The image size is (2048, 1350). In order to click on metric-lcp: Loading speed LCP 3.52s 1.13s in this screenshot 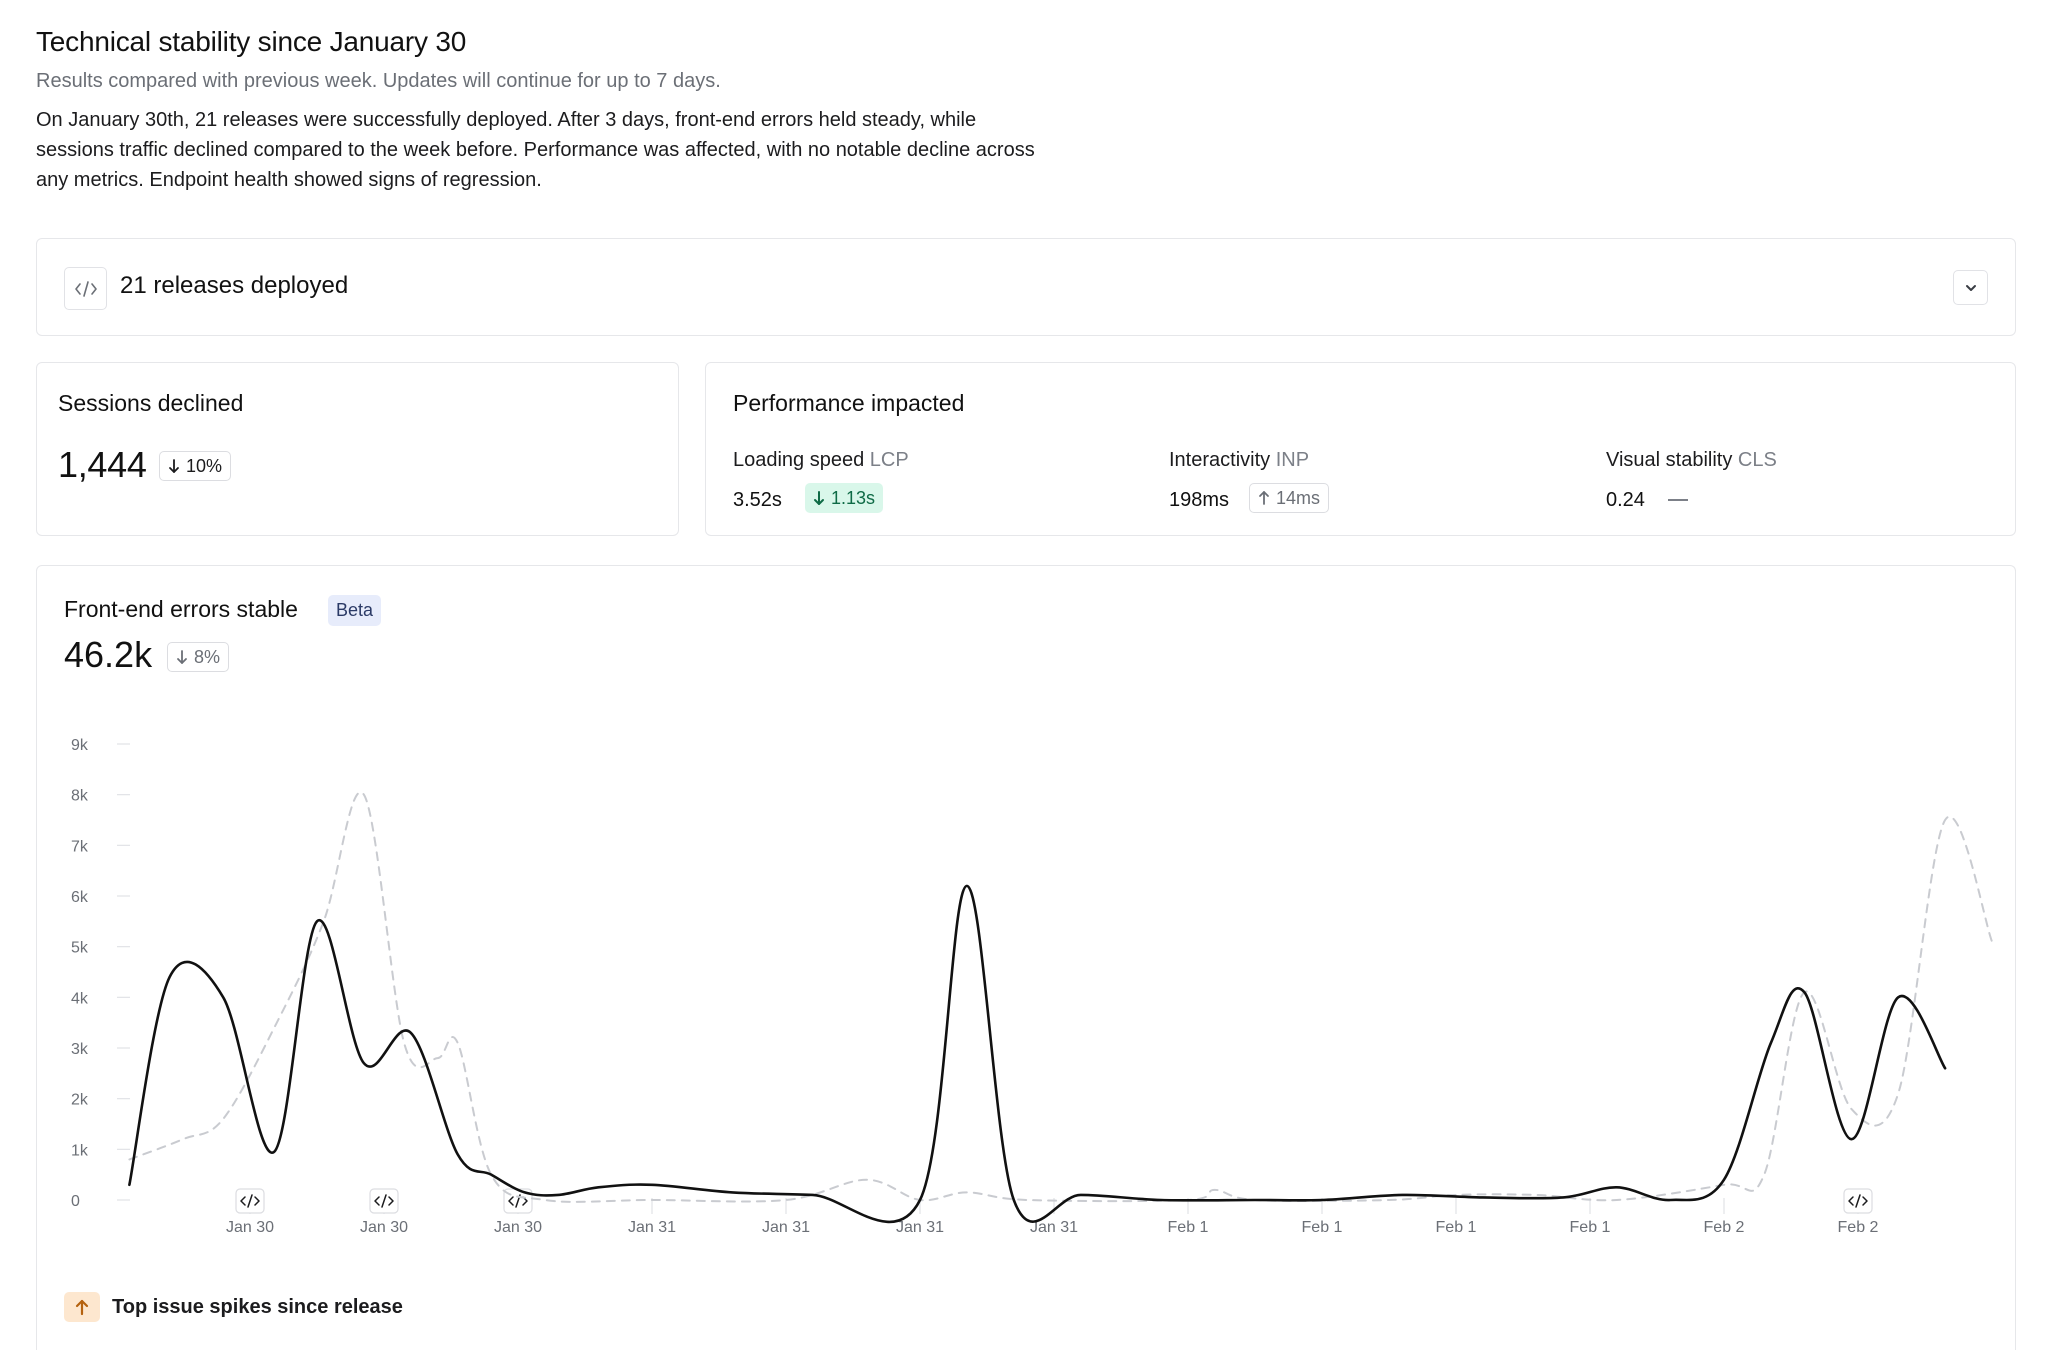, I will do `click(821, 481)`.